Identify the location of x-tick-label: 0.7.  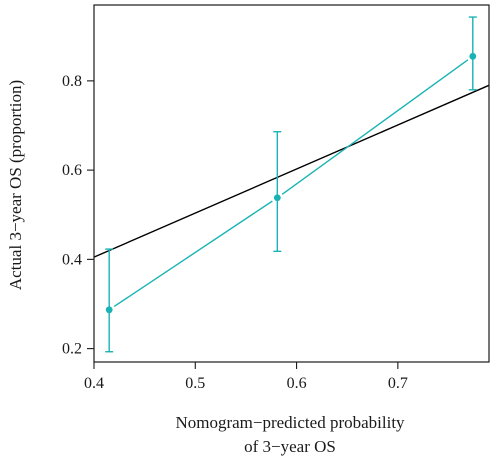
(398, 383).